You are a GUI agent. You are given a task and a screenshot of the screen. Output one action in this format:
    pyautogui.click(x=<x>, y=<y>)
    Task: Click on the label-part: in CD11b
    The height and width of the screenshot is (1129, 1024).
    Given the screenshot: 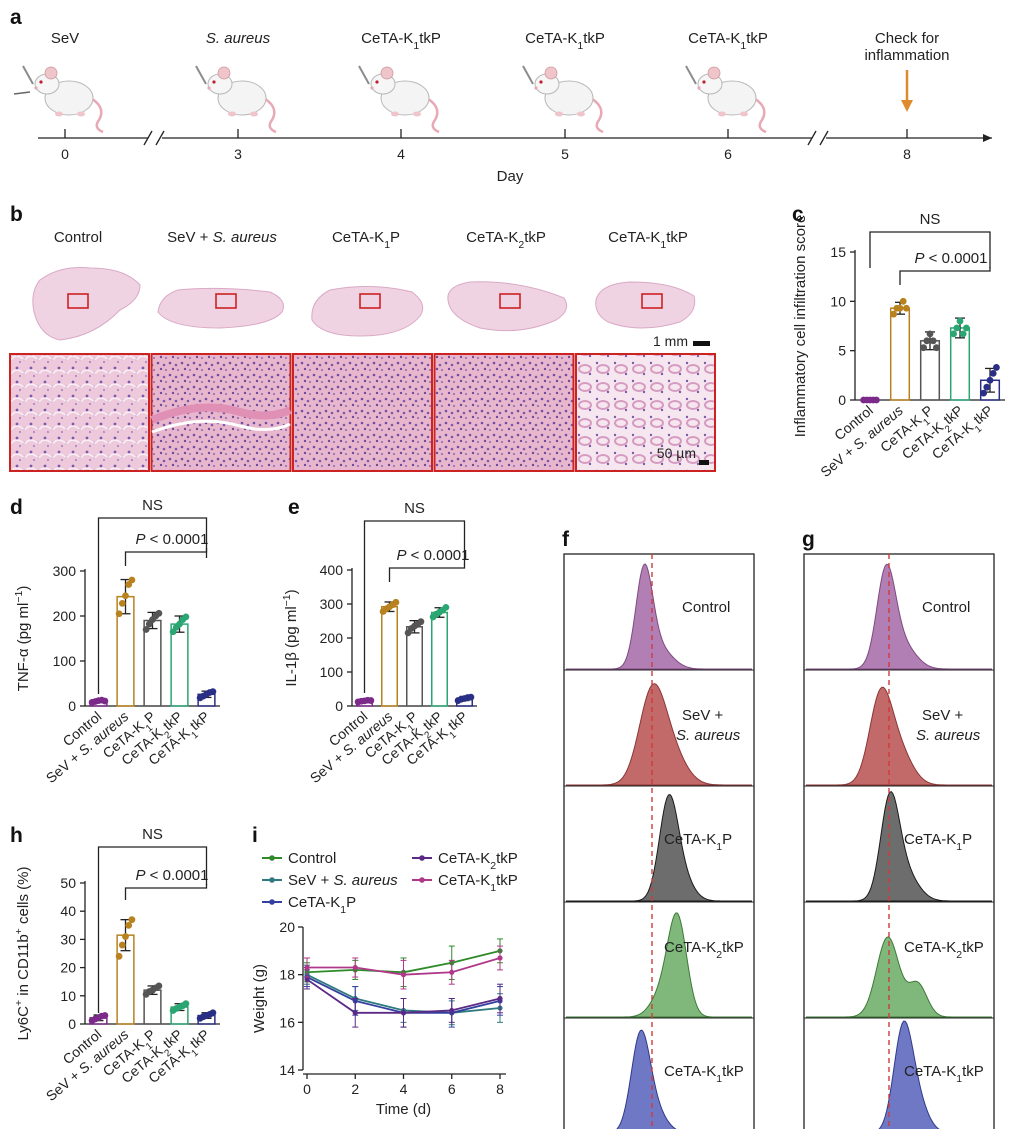 What is the action you would take?
    pyautogui.click(x=23, y=967)
    